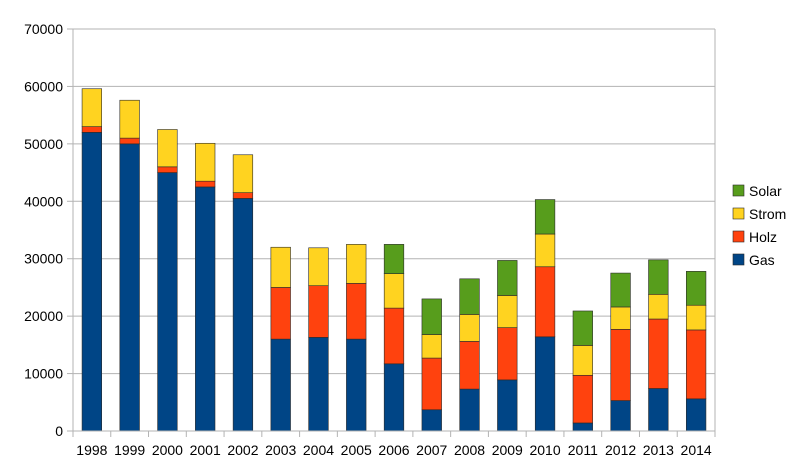 The height and width of the screenshot is (475, 790). What do you see at coordinates (243, 173) in the screenshot?
I see `bar-segment-strom-2002` at bounding box center [243, 173].